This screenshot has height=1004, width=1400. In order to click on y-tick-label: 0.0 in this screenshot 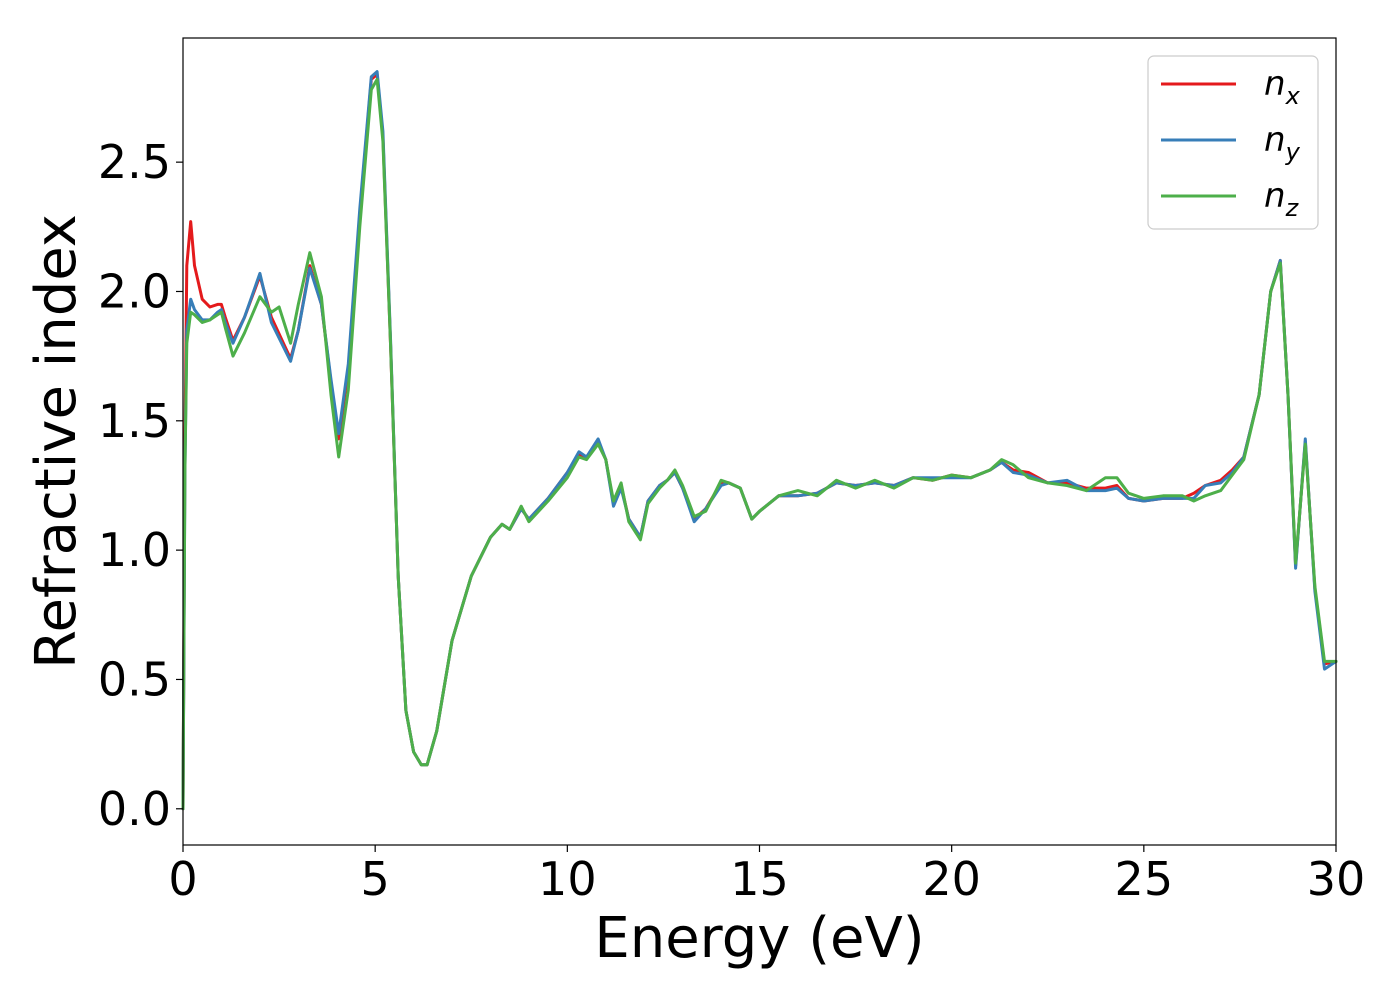, I will do `click(134, 809)`.